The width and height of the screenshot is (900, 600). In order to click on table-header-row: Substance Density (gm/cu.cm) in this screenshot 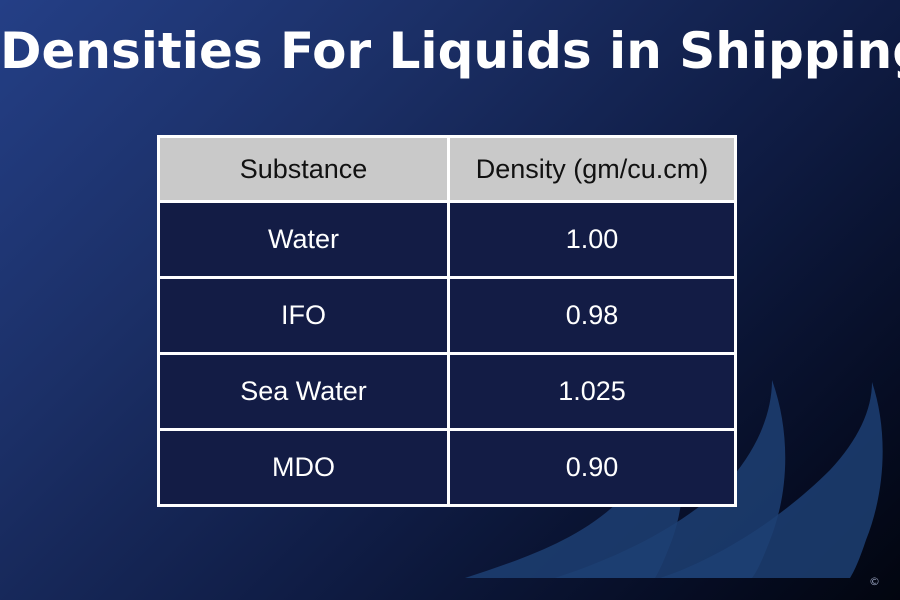, I will do `click(447, 169)`.